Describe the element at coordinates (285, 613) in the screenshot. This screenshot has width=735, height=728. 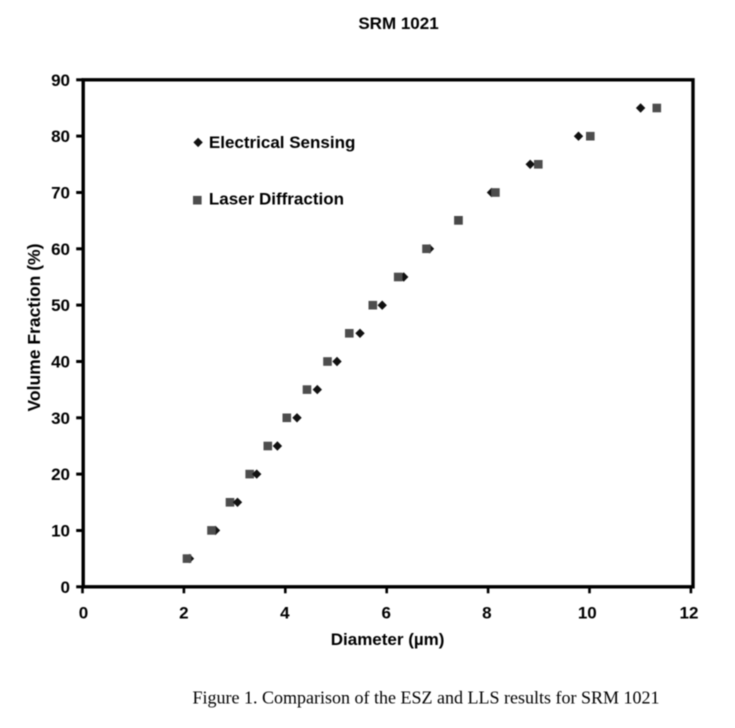
I see `svg-text: 4` at that location.